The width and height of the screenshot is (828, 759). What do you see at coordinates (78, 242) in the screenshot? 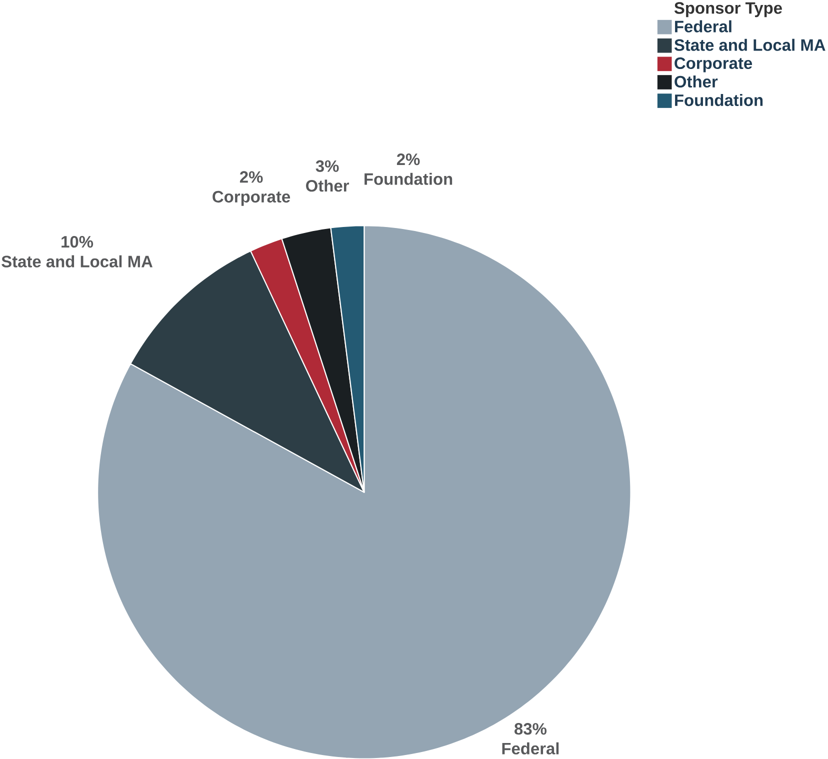
I see `data-label: 10%` at bounding box center [78, 242].